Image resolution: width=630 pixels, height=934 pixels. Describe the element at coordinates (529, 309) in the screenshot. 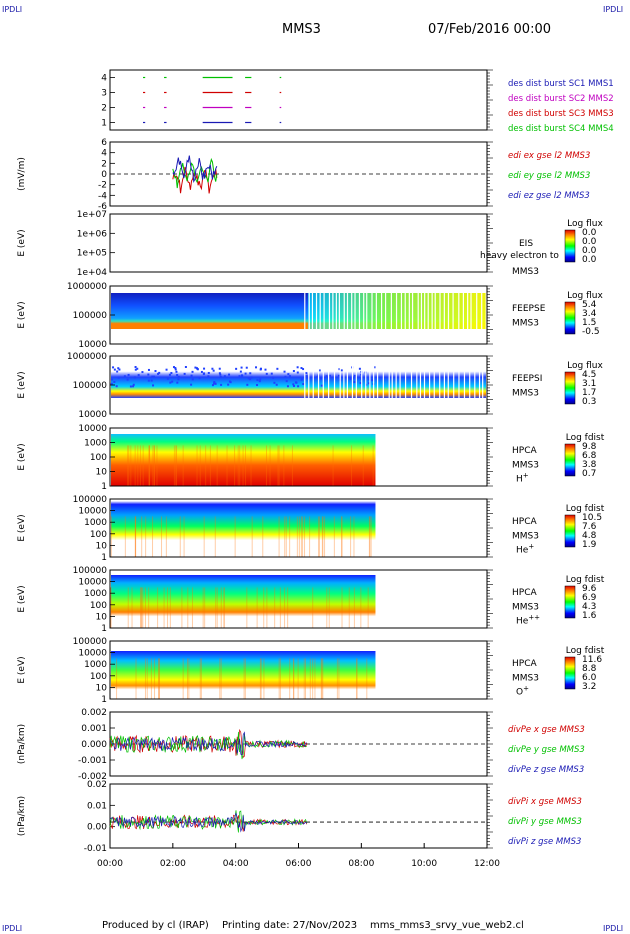

I see `instrument-label: FEEPSE` at that location.